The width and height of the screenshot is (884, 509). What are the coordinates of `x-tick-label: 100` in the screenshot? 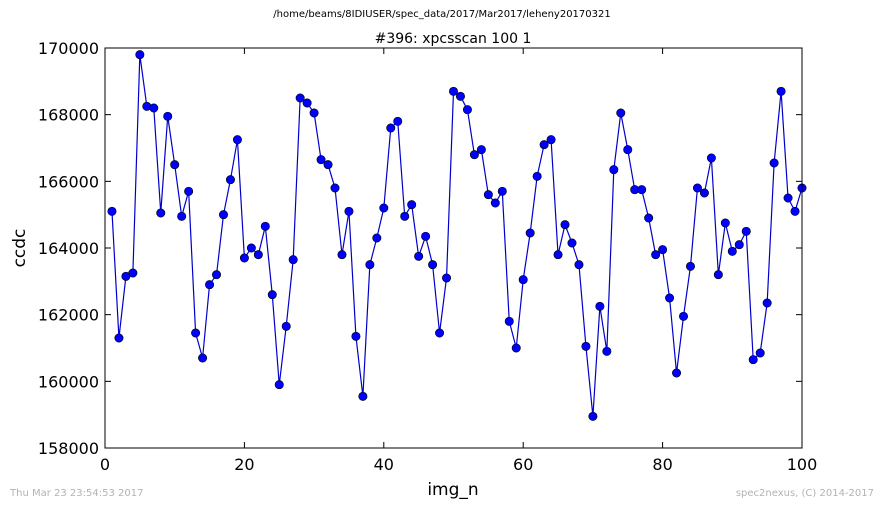 It's located at (802, 464).